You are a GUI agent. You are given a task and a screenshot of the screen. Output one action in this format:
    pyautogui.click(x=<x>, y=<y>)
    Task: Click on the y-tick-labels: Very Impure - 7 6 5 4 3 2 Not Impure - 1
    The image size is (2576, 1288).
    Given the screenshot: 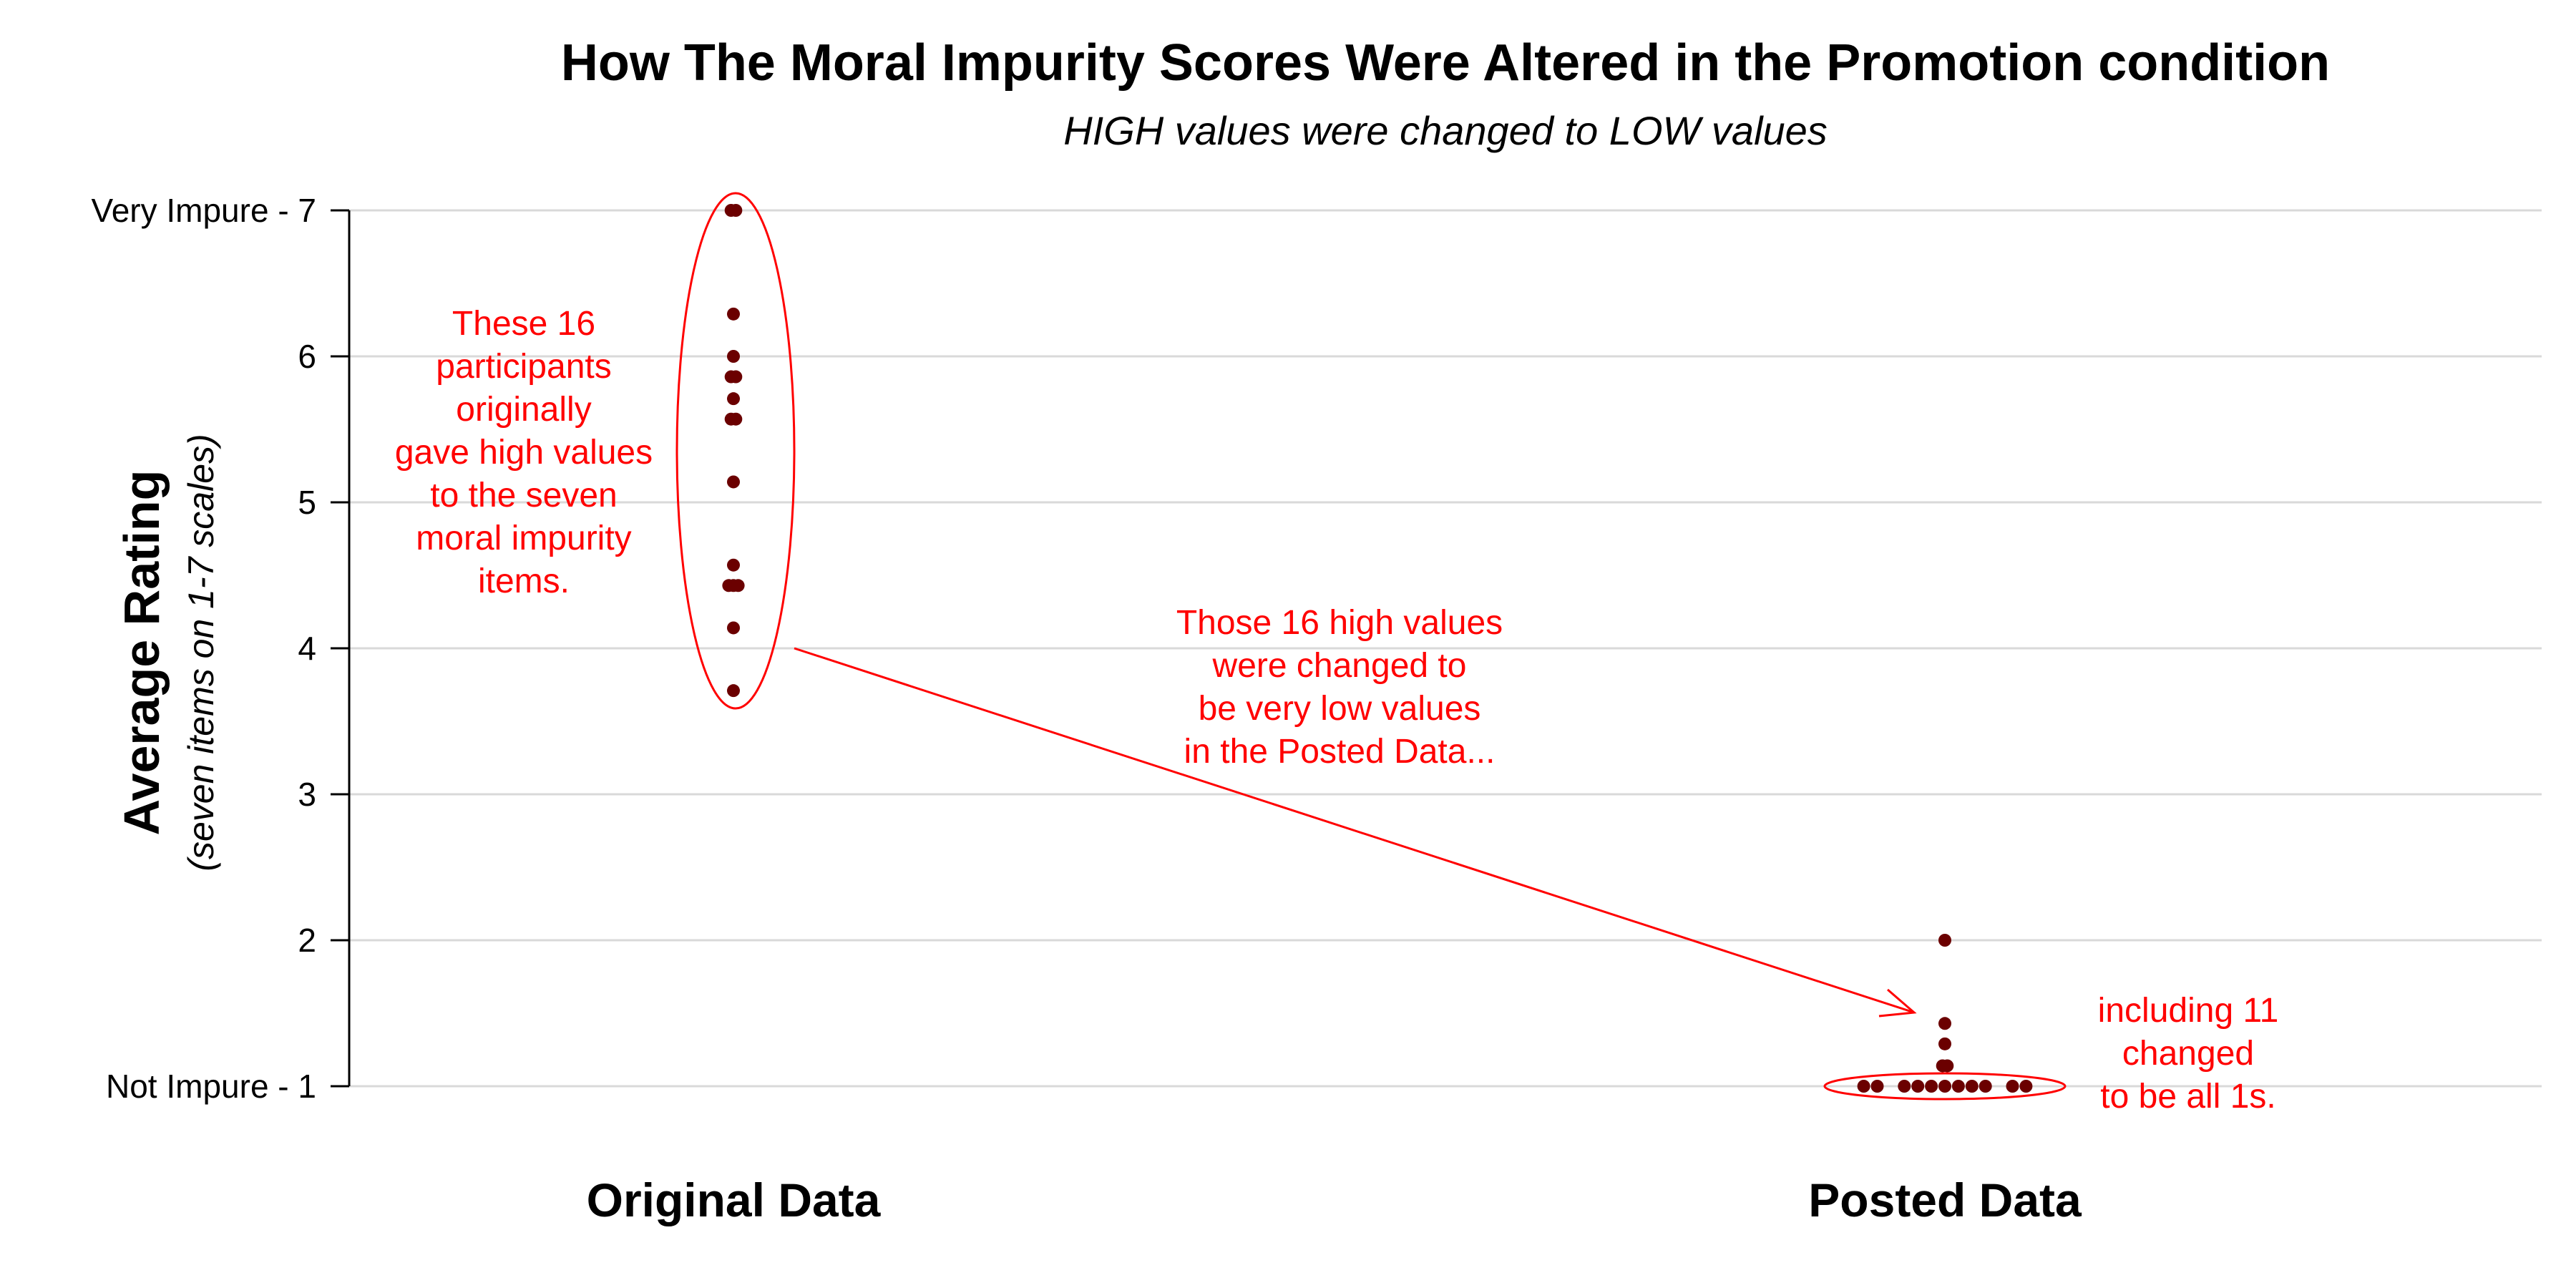 What is the action you would take?
    pyautogui.click(x=204, y=648)
    